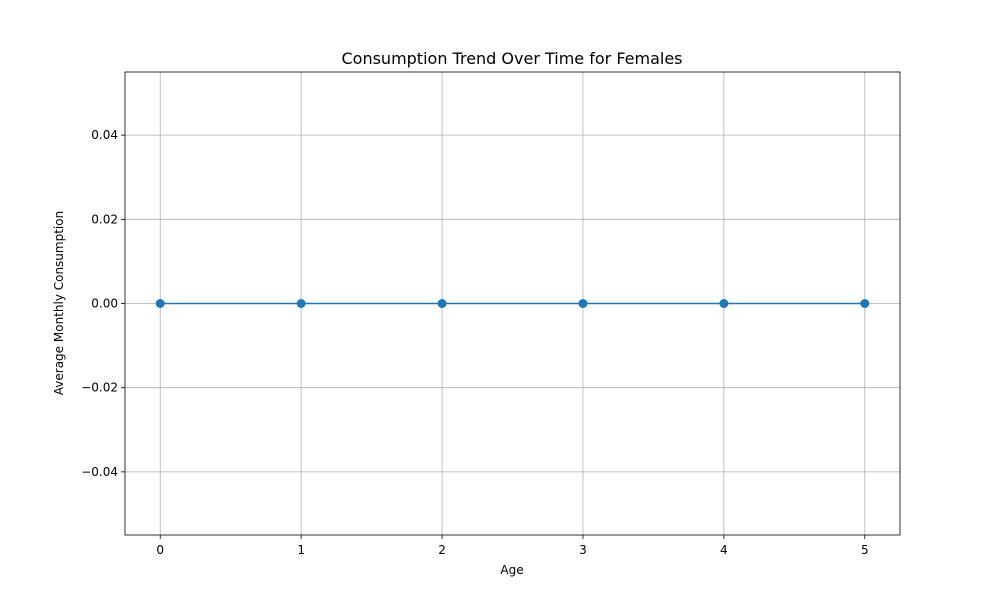 This screenshot has width=1000, height=600. What do you see at coordinates (301, 550) in the screenshot?
I see `x-tick-label: 1` at bounding box center [301, 550].